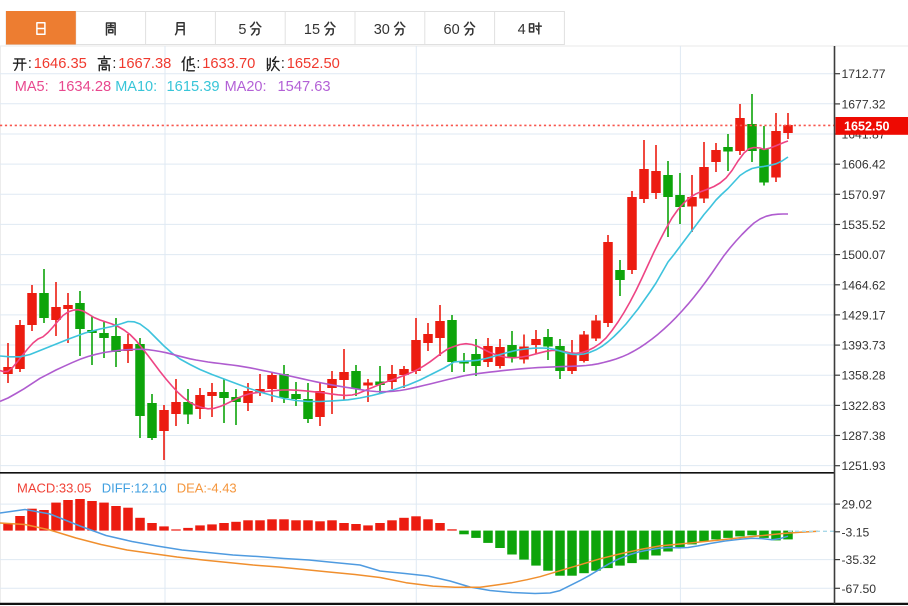 Image resolution: width=908 pixels, height=606 pixels. I want to click on svg-text: 1634.28, so click(84, 87).